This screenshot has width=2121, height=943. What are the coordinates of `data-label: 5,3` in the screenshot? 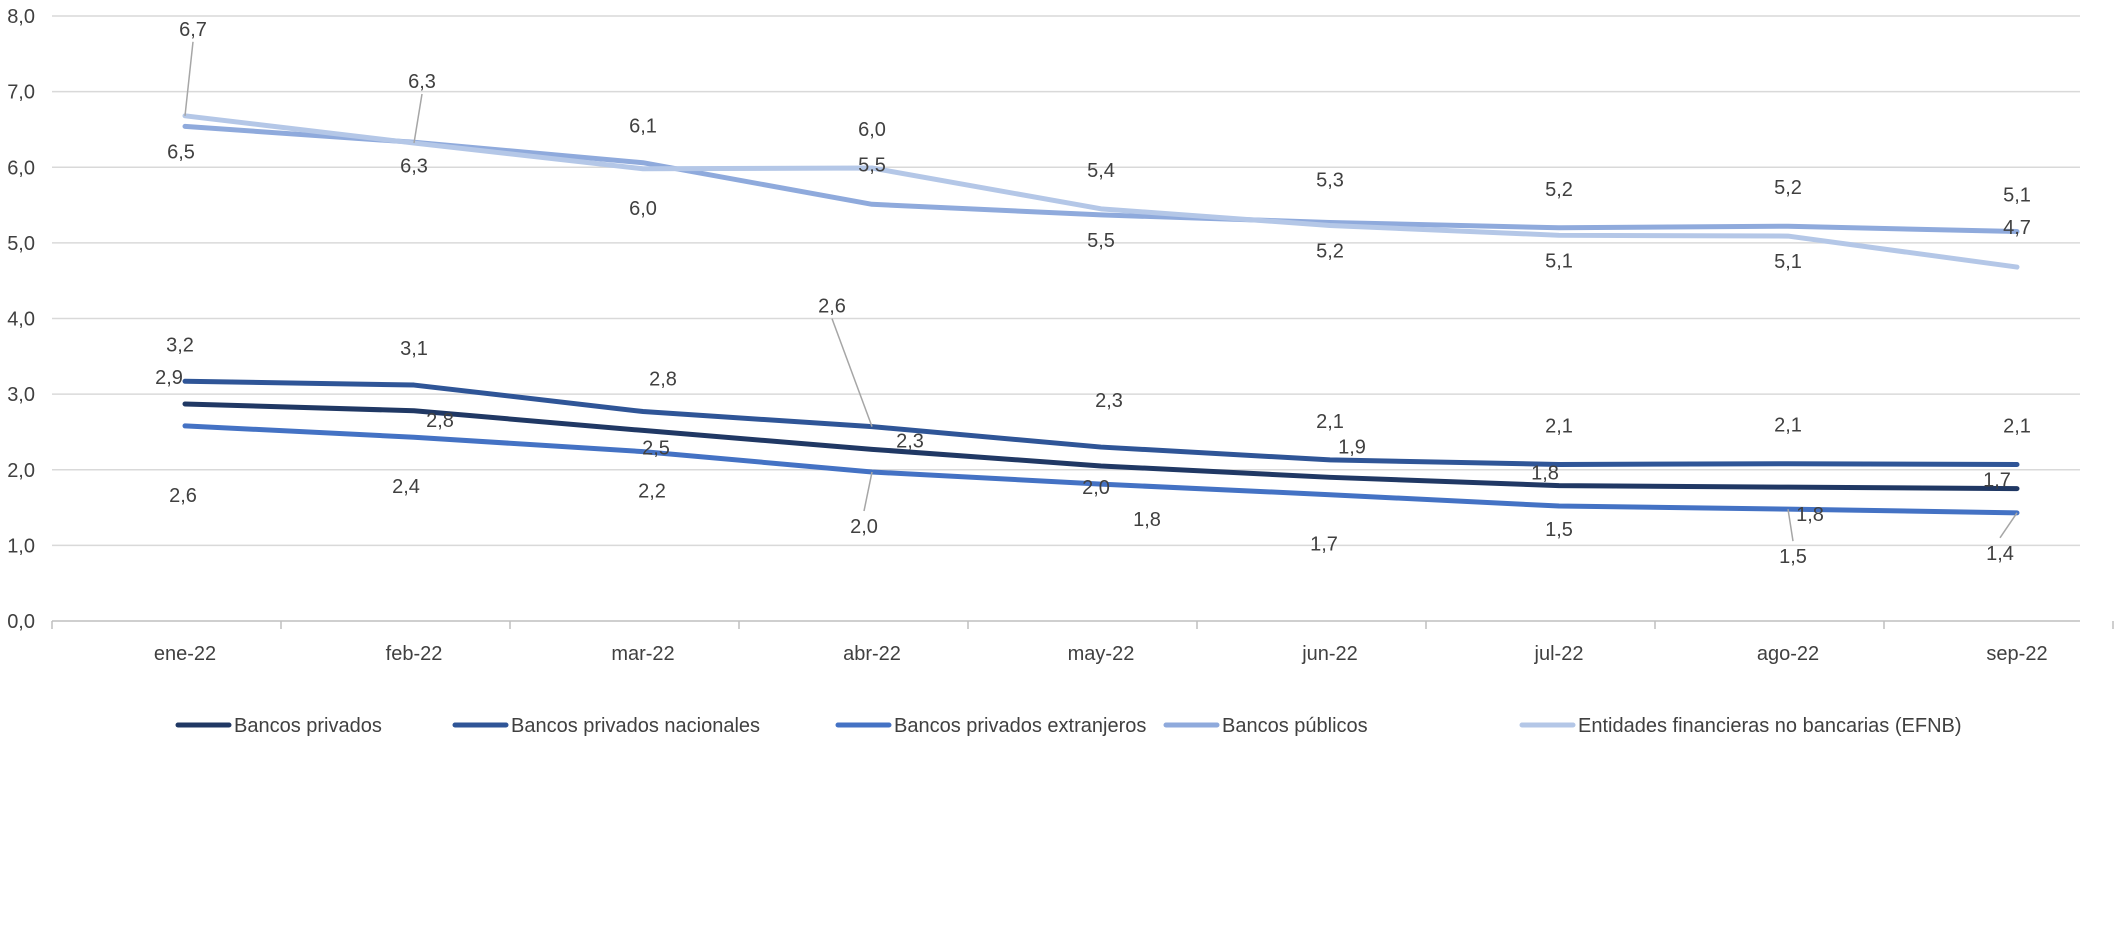 It's located at (1330, 180).